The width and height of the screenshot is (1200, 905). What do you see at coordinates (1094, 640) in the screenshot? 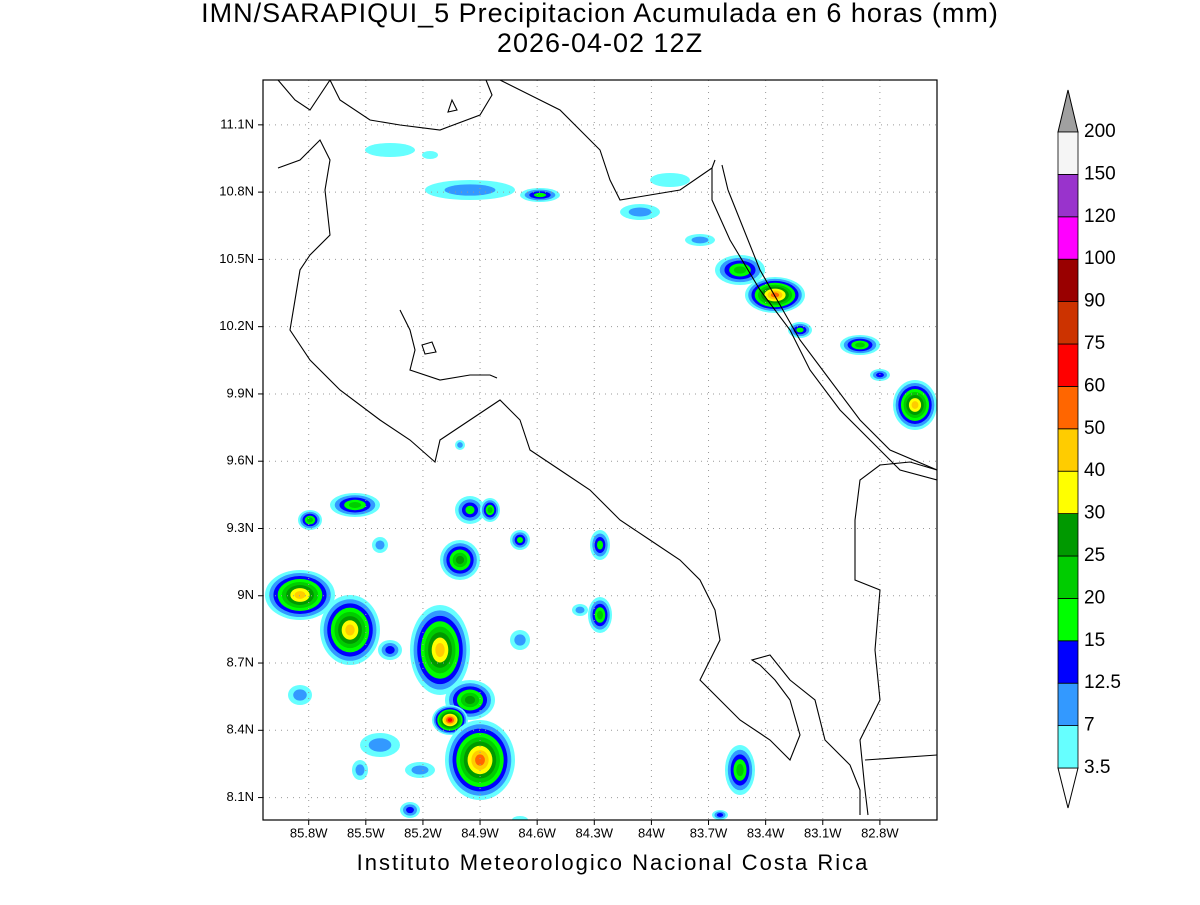
I see `colorbar-label: 15` at bounding box center [1094, 640].